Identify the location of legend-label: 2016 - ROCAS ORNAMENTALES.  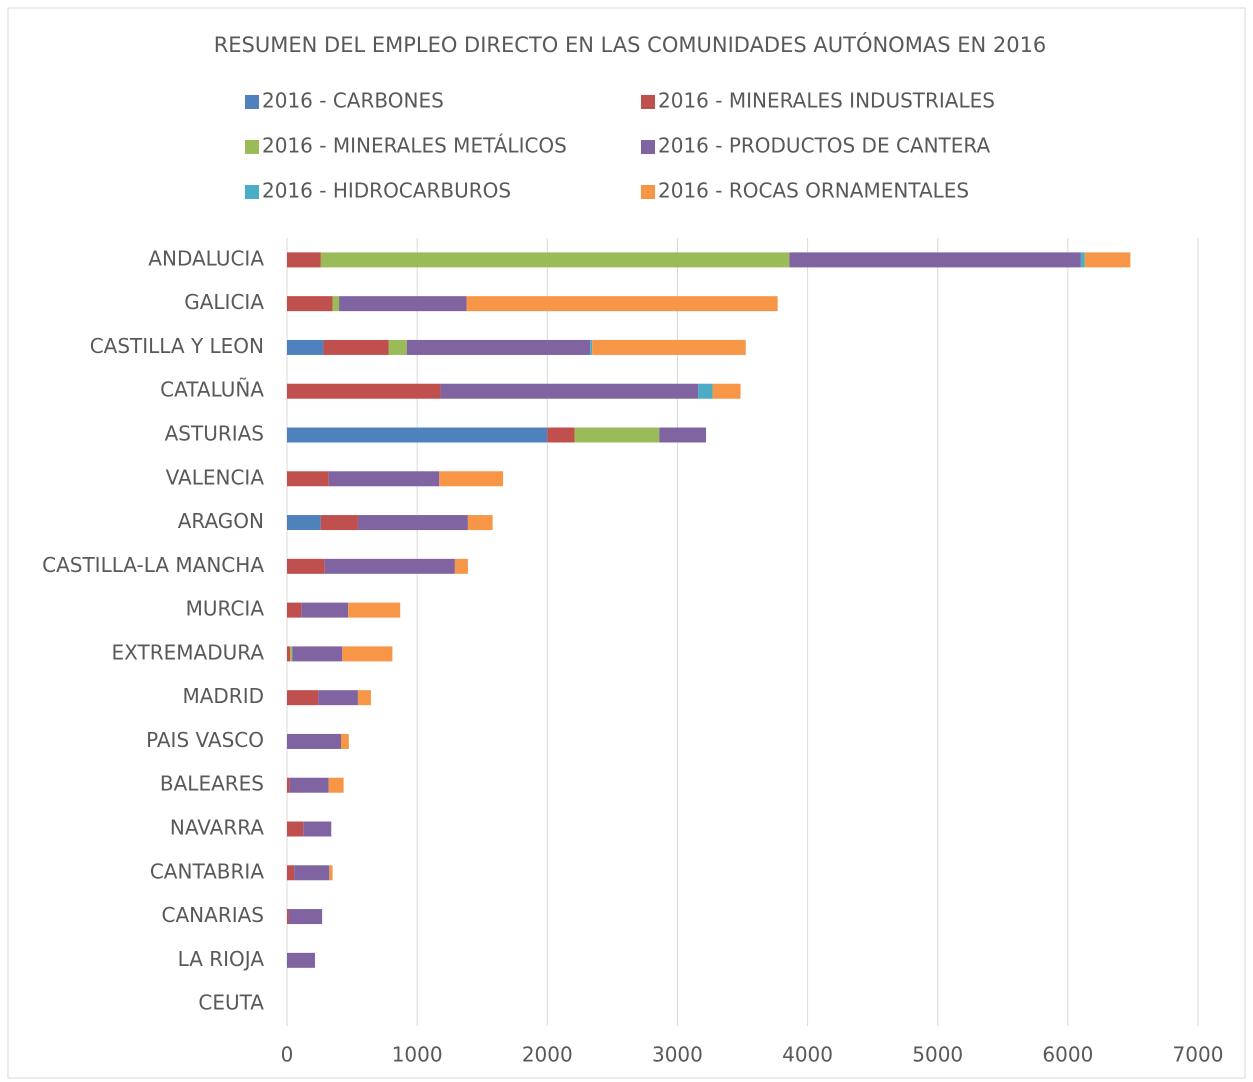
(813, 191).